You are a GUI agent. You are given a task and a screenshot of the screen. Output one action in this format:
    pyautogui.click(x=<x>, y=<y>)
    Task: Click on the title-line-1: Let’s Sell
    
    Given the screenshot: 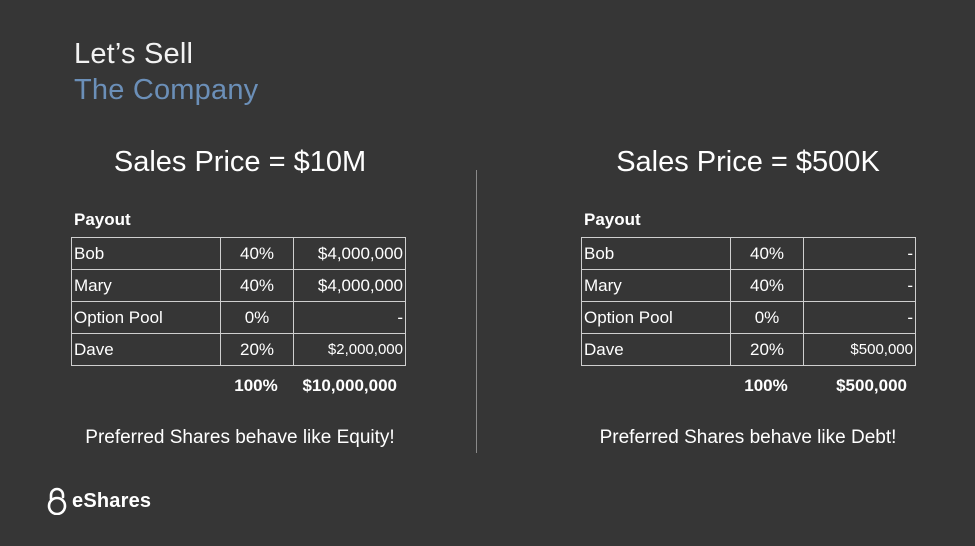 What is the action you would take?
    pyautogui.click(x=134, y=54)
    